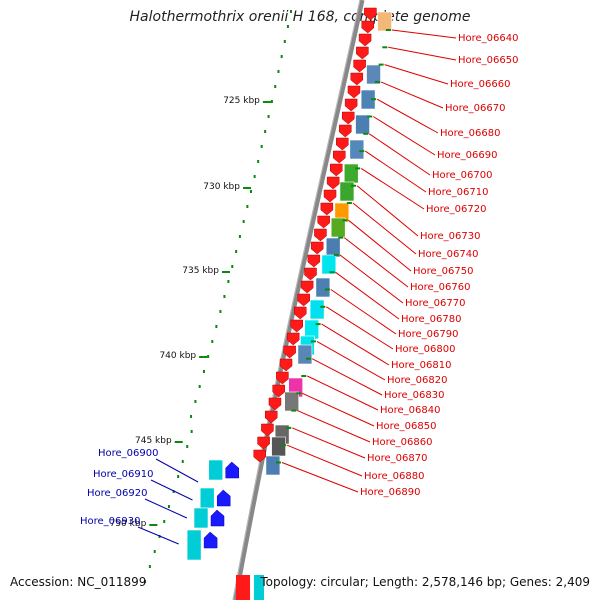  What do you see at coordinates (470, 133) in the screenshot?
I see `forward-gene-label: Hore_06680` at bounding box center [470, 133].